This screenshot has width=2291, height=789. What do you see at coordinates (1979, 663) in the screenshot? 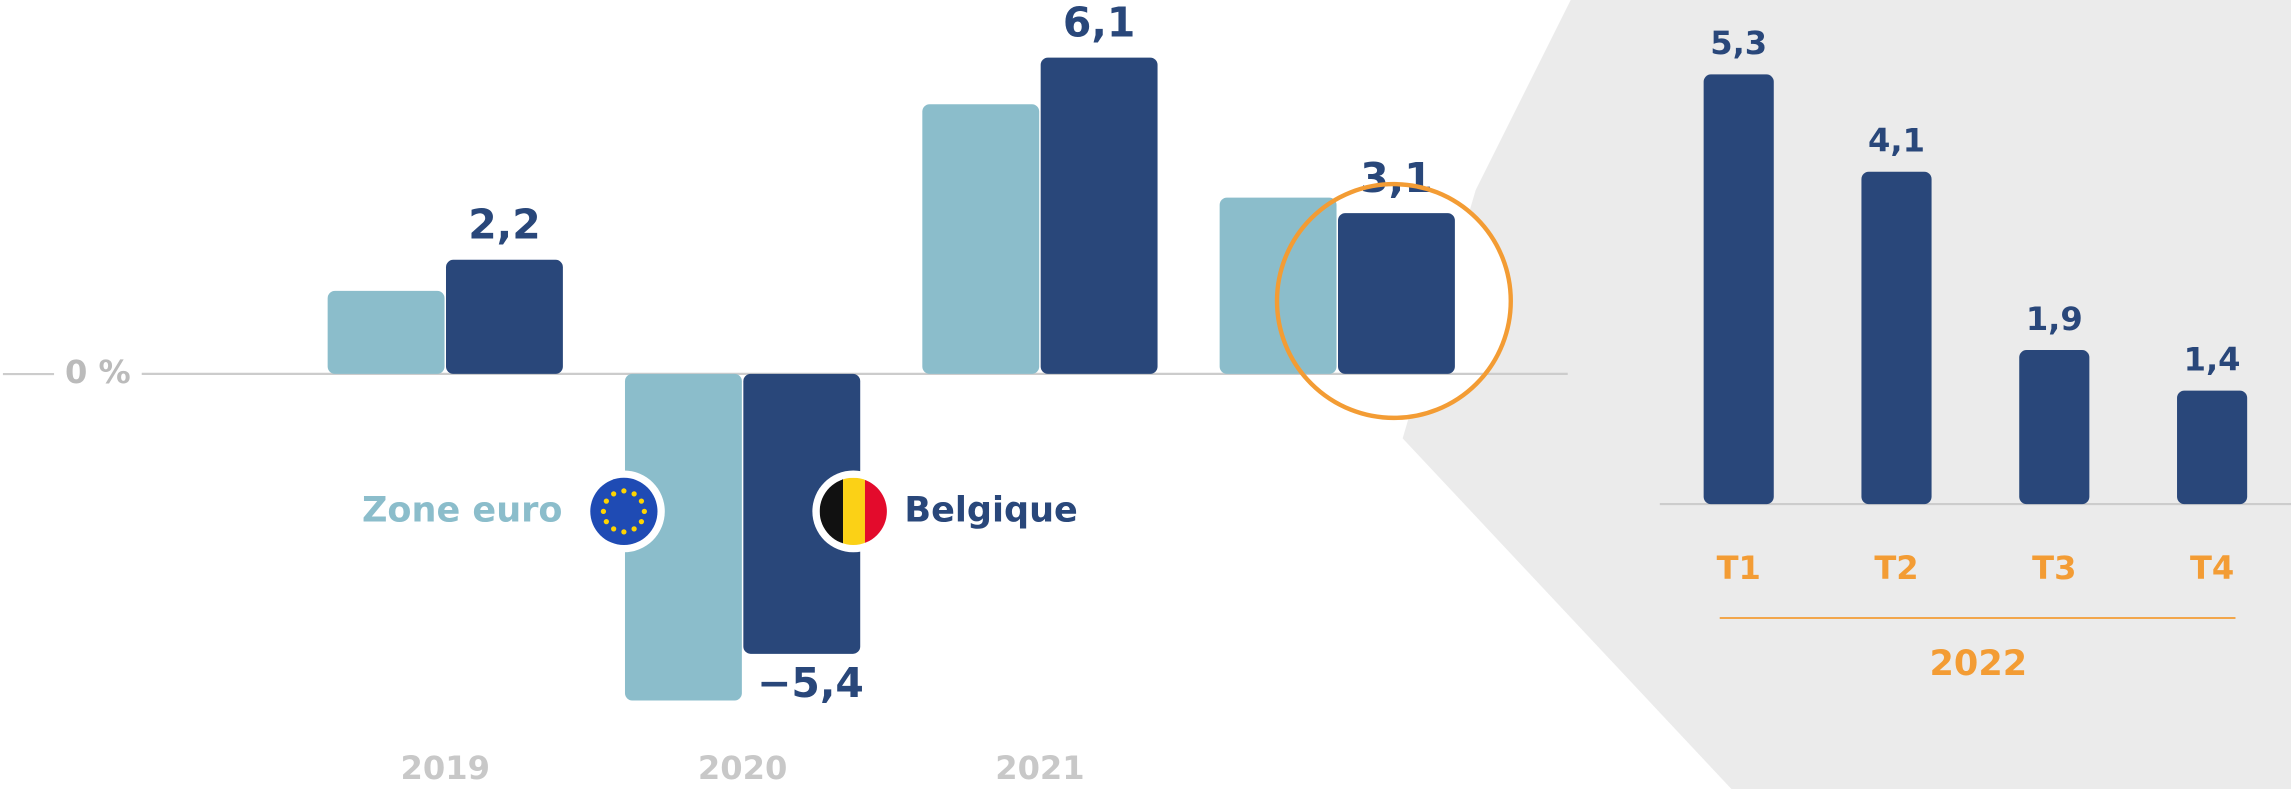
I see `x-axis-label: 2022` at bounding box center [1979, 663].